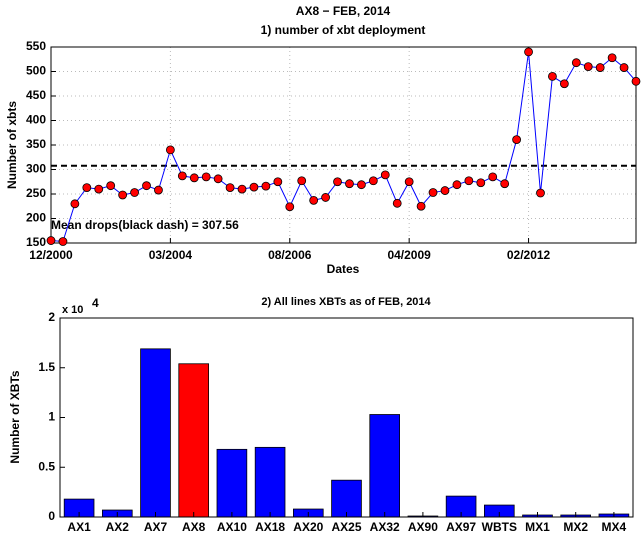  I want to click on x-tick-label: WBTS, so click(499, 527).